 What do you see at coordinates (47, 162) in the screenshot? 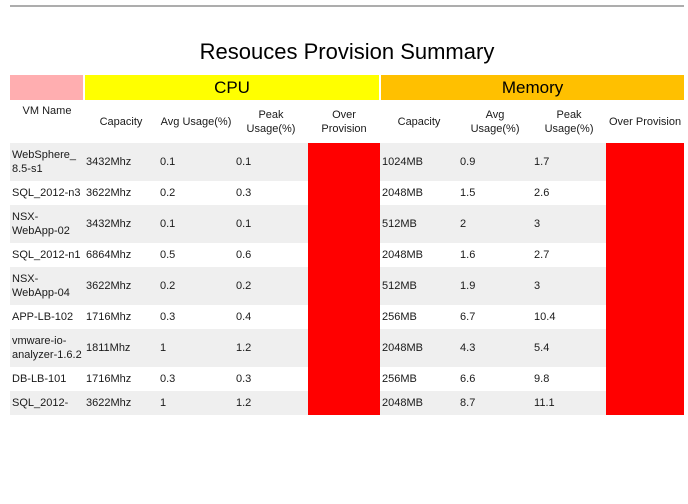
I see `vm-name-cell: WebSphere_8.5-s1` at bounding box center [47, 162].